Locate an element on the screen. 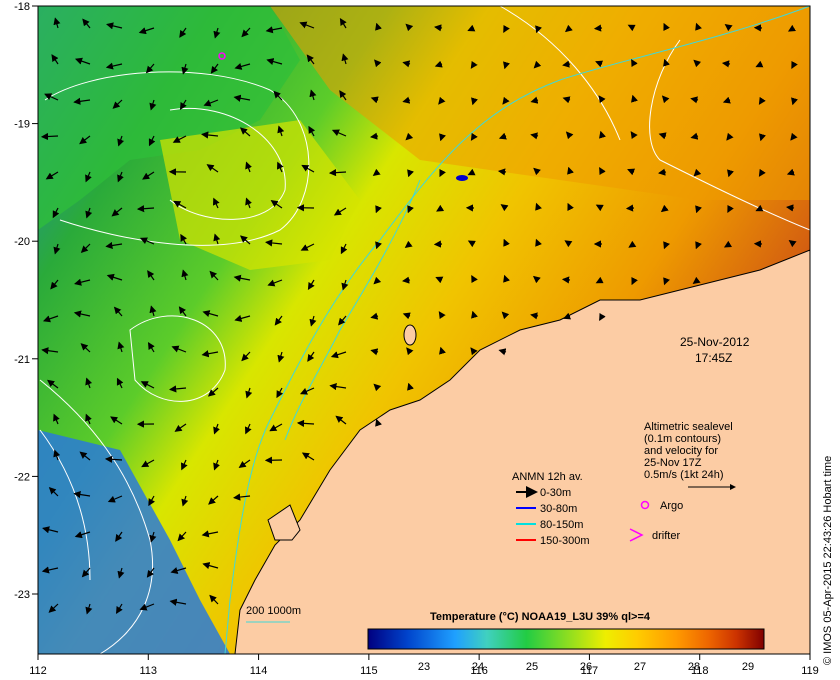 The height and width of the screenshot is (680, 840). sealevel-note-line3: and velocity for is located at coordinates (681, 451).